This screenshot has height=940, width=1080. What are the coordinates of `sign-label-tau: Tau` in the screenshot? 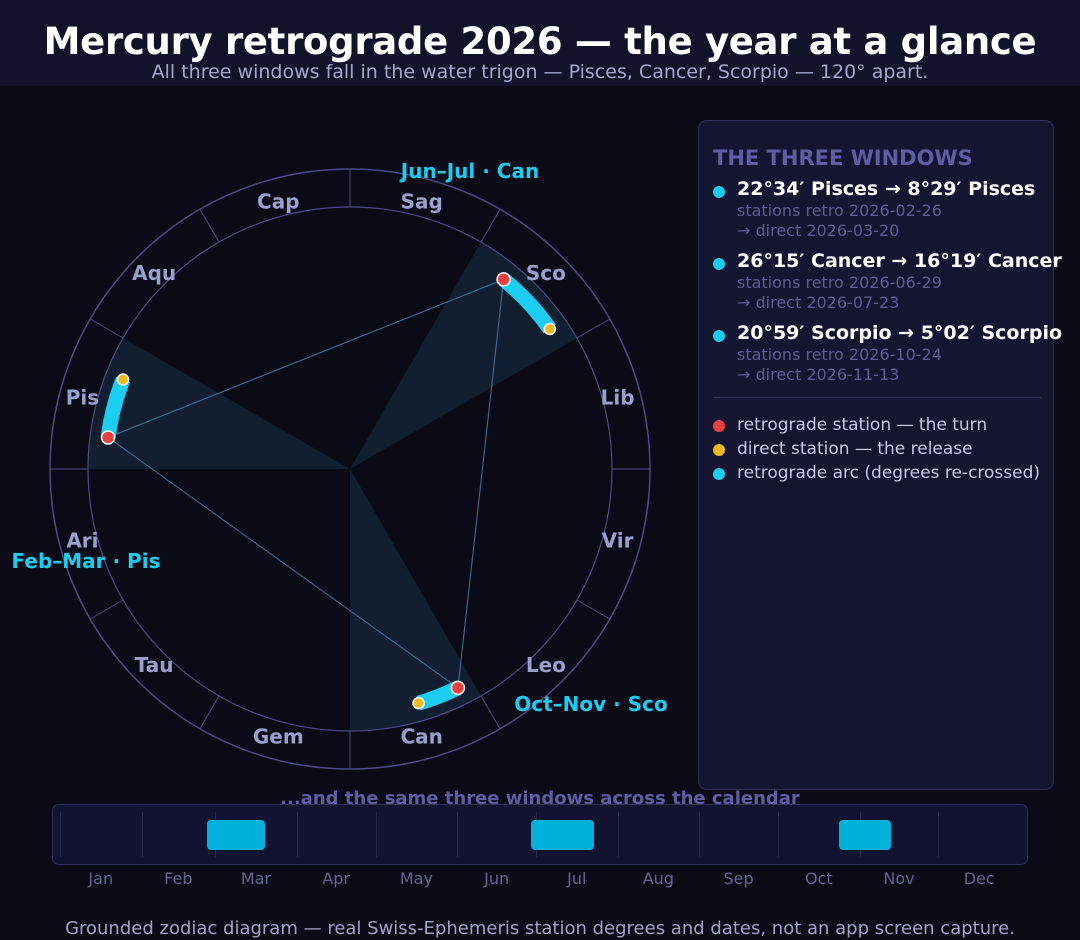 It's located at (154, 665).